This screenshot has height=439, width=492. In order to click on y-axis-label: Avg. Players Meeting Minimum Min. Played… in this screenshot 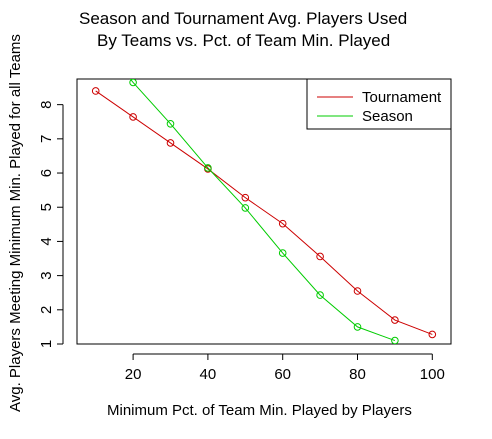, I will do `click(15, 223)`.